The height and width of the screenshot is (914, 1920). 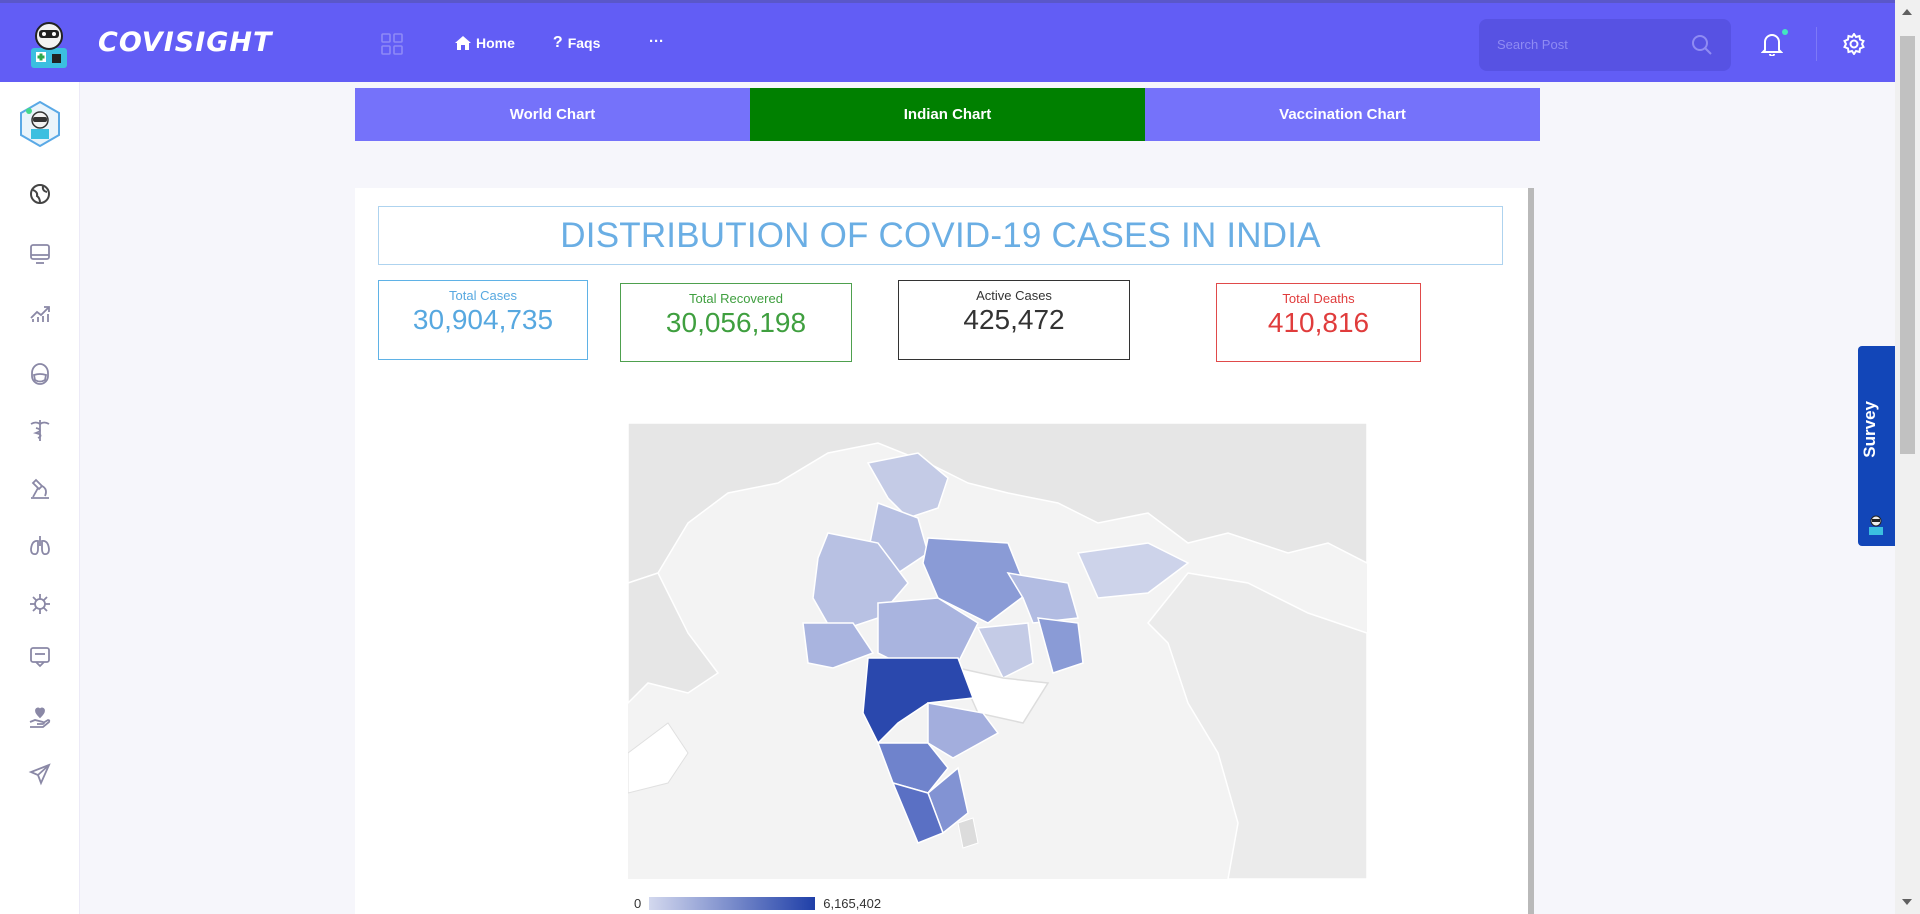 I want to click on total-deaths-card: Total Deaths 410,816, so click(x=1318, y=322).